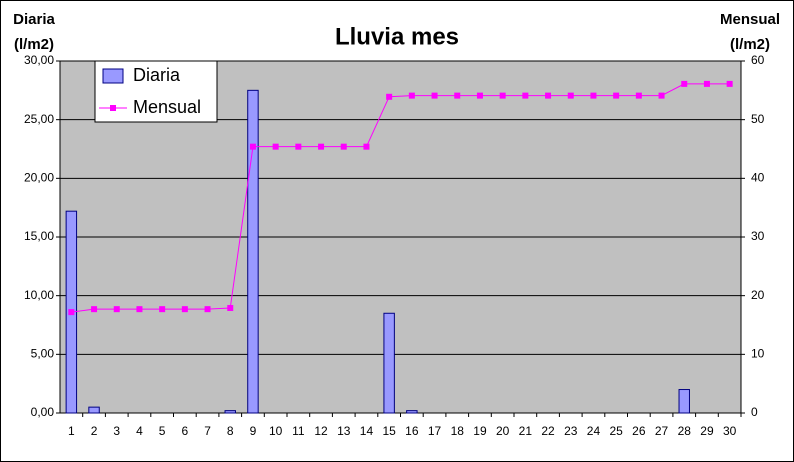  What do you see at coordinates (253, 431) in the screenshot?
I see `x-tick-label: 9` at bounding box center [253, 431].